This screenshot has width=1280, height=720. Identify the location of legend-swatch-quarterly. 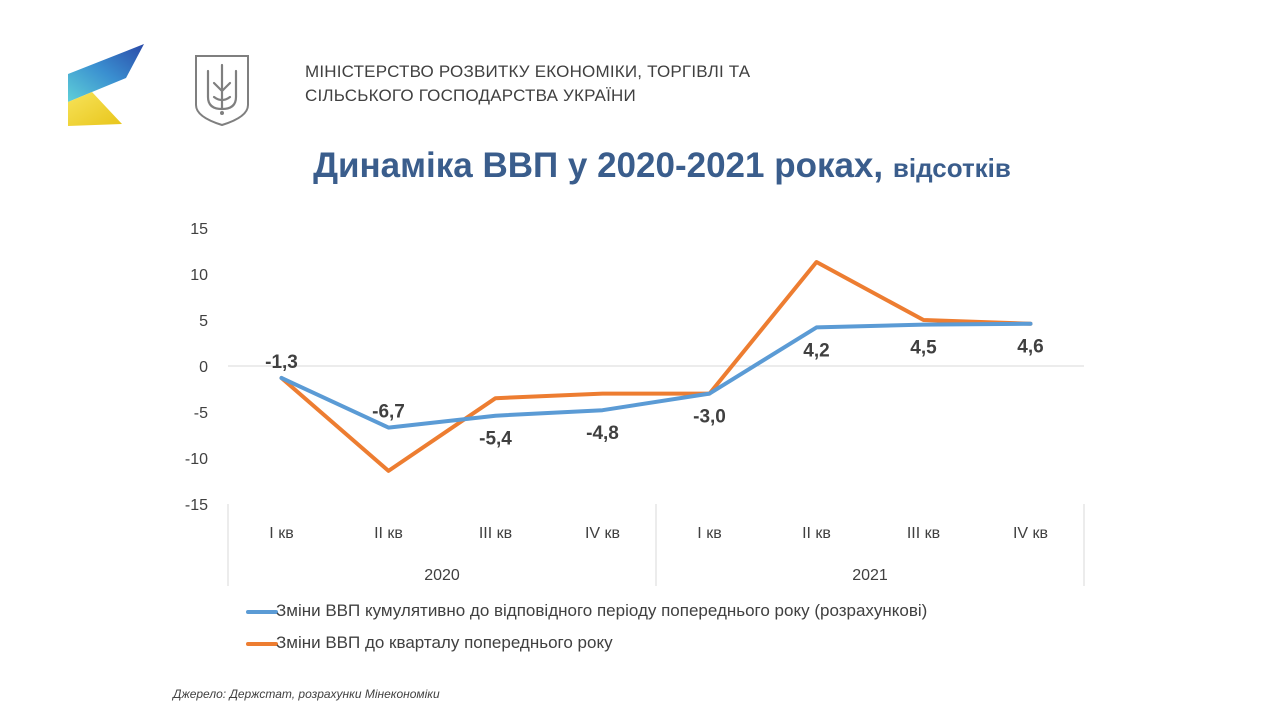
(262, 644).